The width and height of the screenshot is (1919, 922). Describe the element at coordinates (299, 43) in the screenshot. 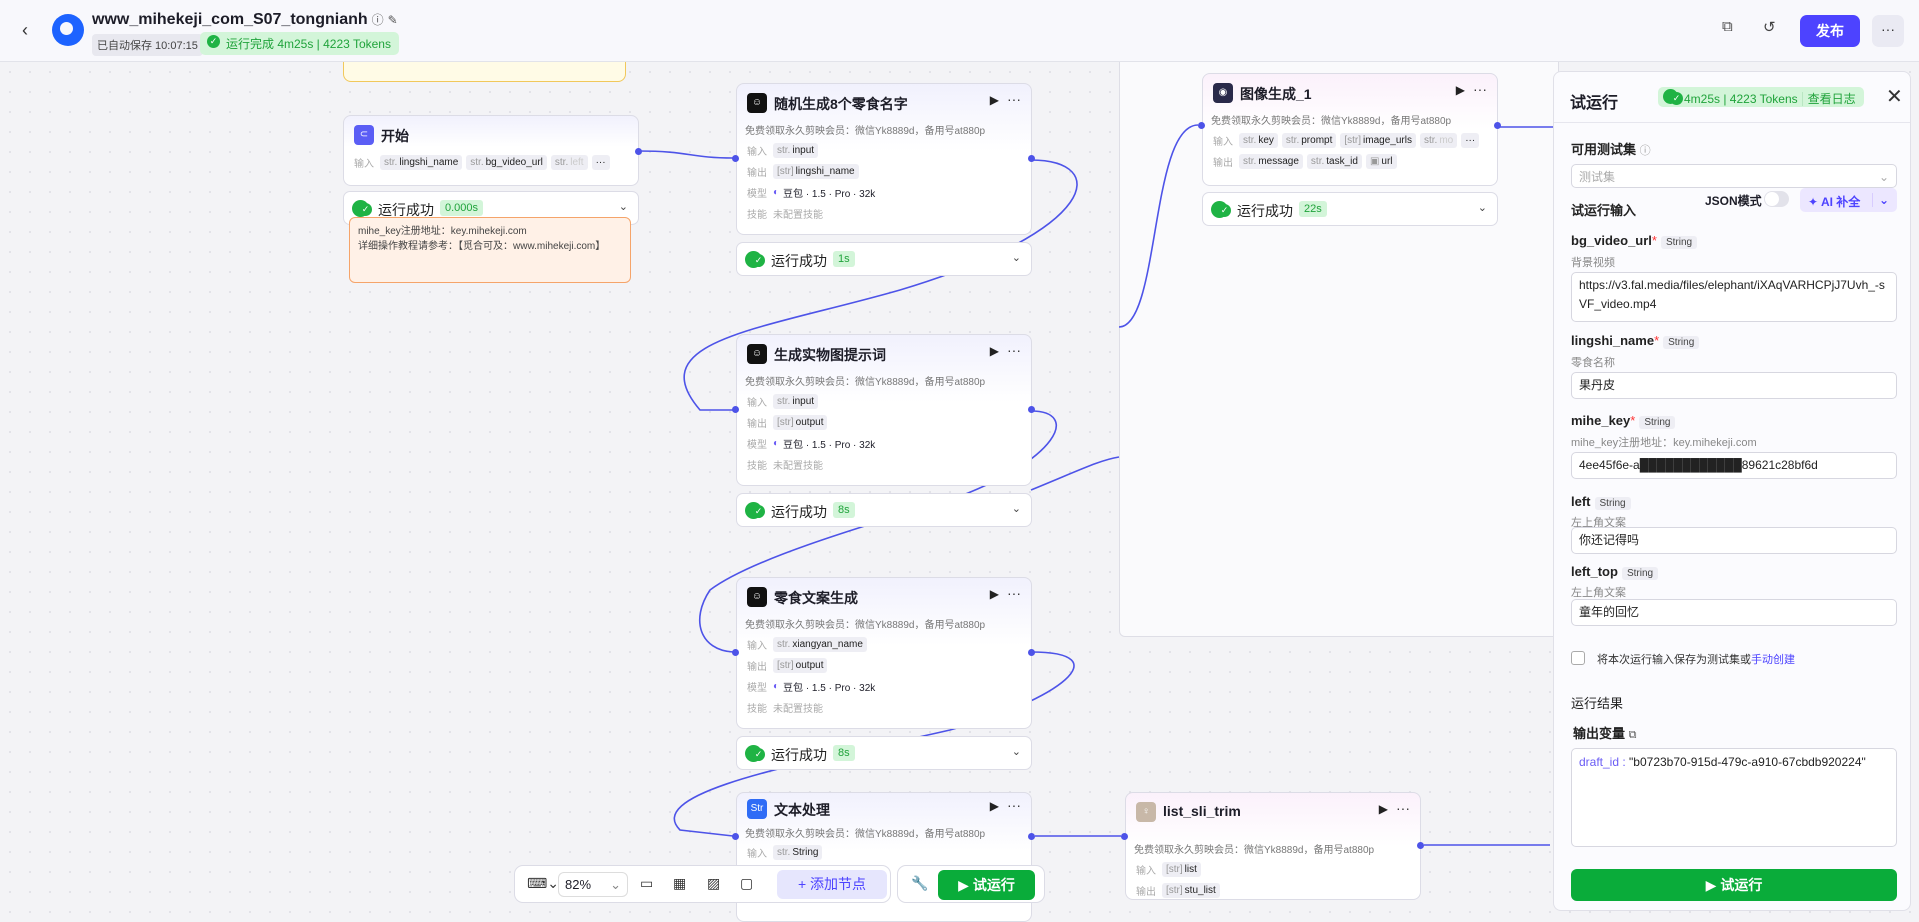

I see `run-status-badge: 运行完成 4m25s | 4223 Tokens` at that location.